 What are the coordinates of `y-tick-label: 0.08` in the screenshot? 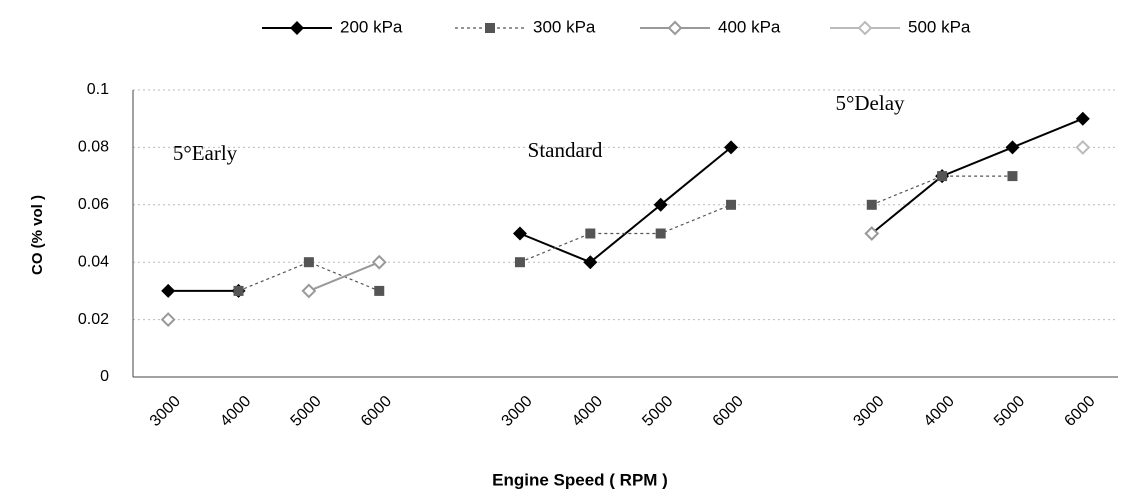 It's located at (93, 147).